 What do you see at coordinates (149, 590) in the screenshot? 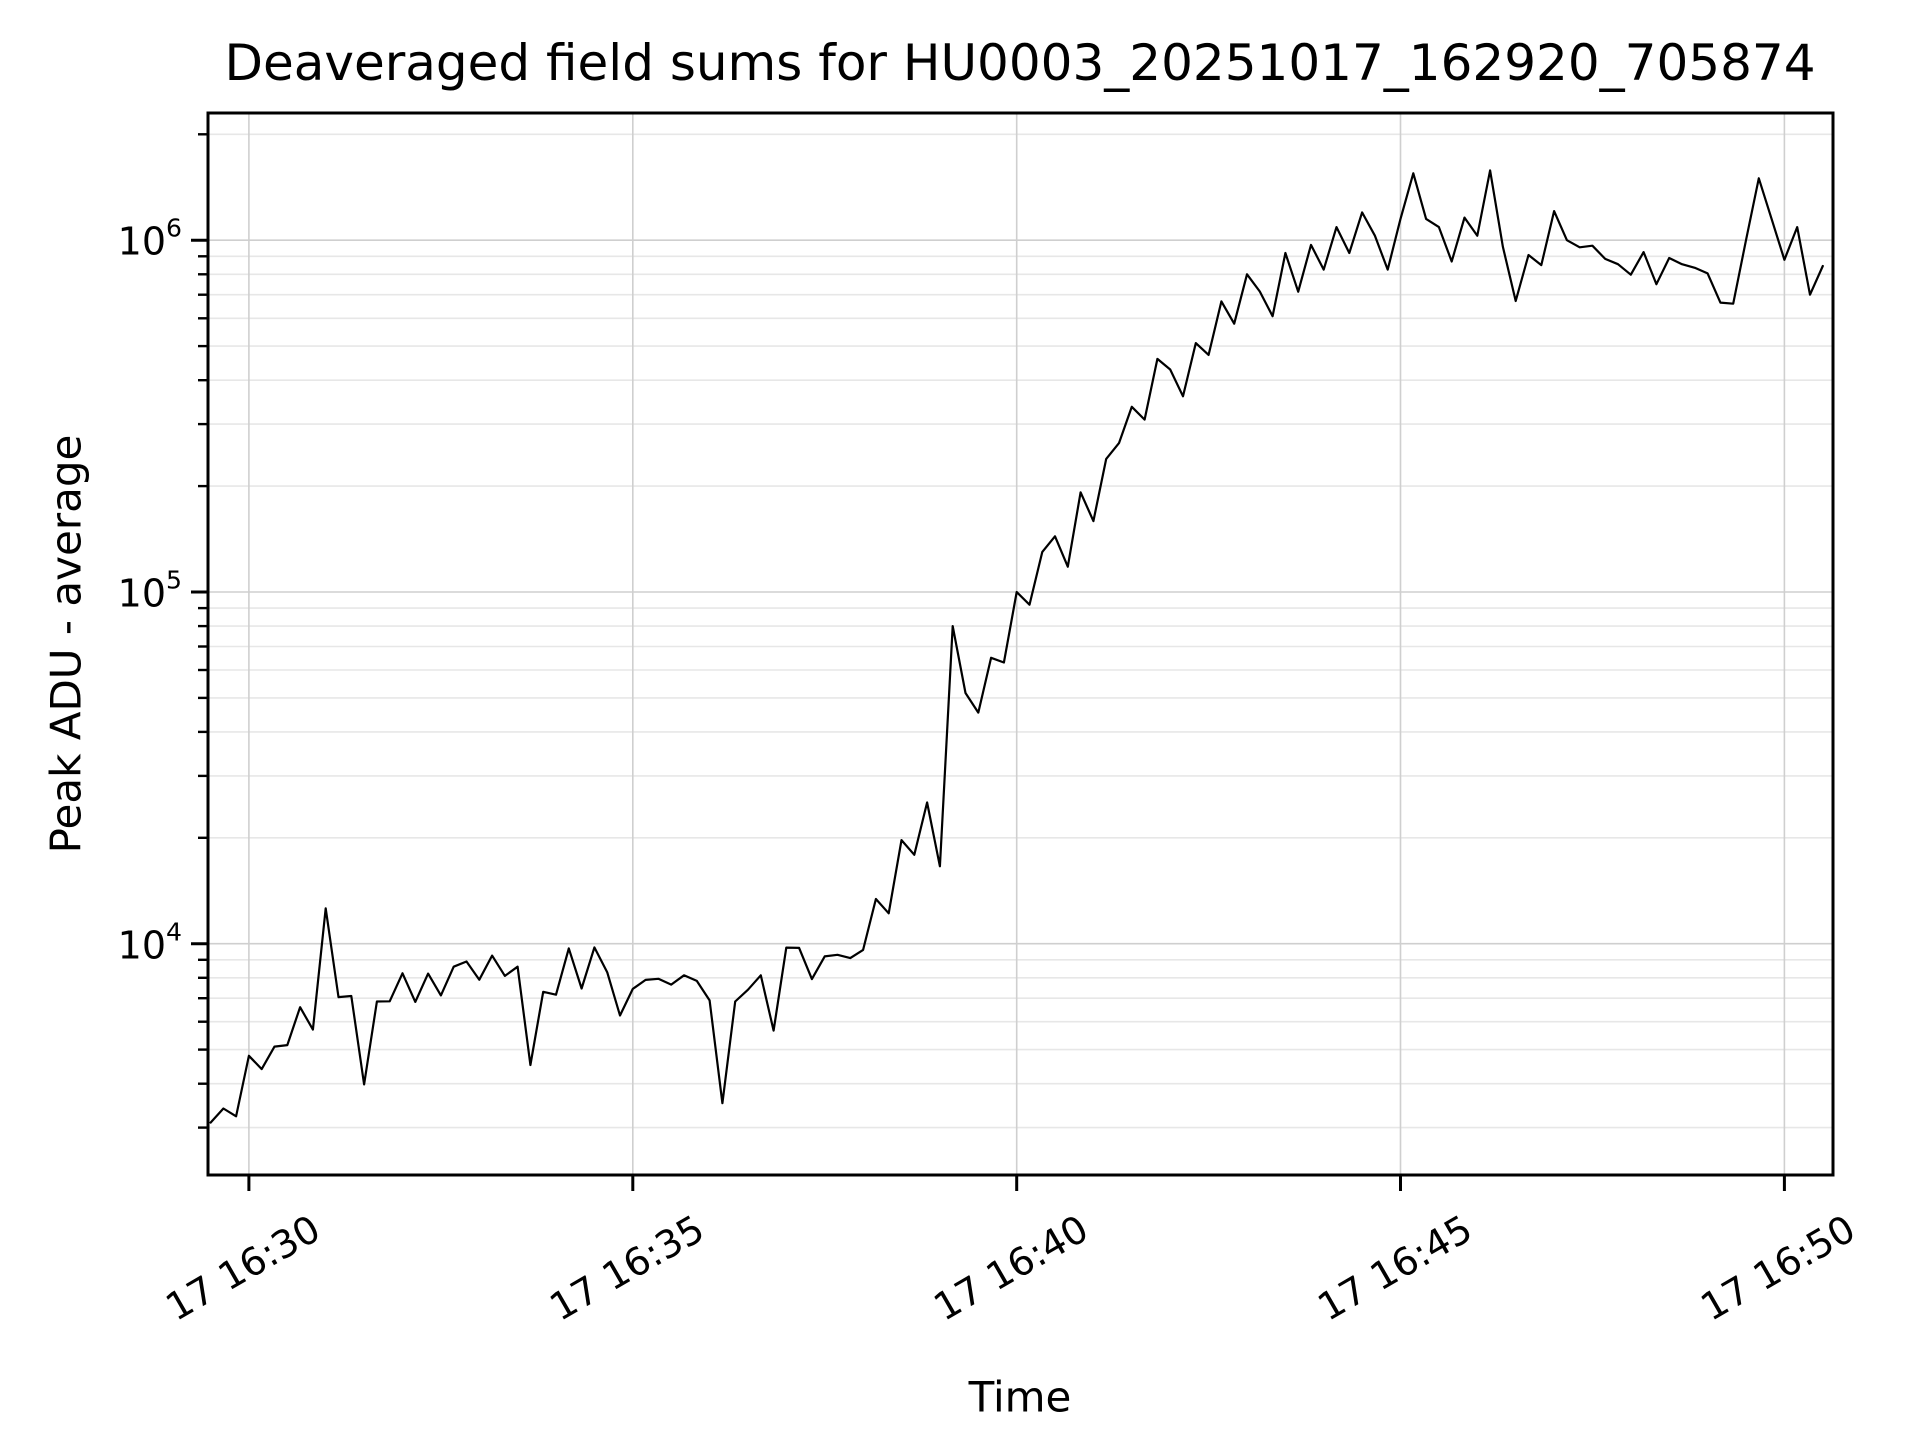
I see `y-tick-label: 10⁵` at bounding box center [149, 590].